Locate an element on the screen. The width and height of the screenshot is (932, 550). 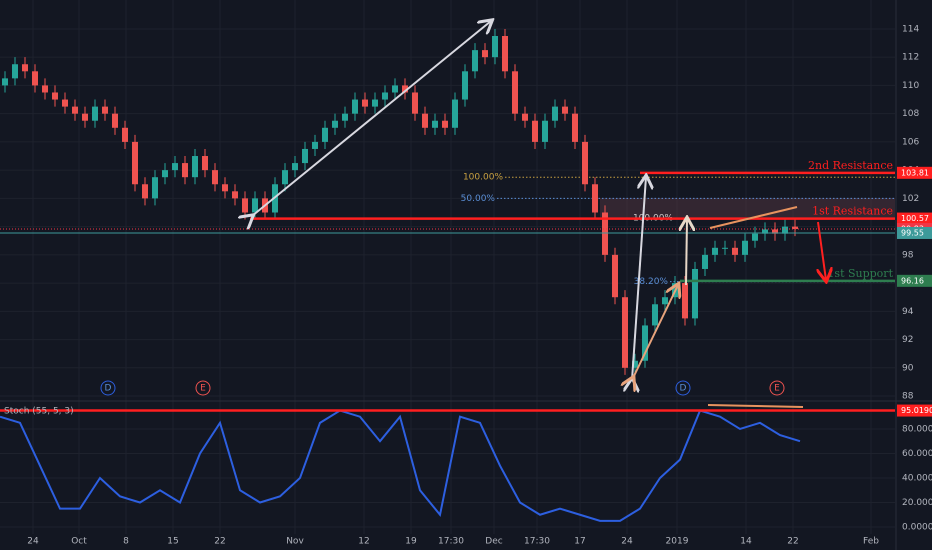
price-label: 100.57 is located at coordinates (915, 218).